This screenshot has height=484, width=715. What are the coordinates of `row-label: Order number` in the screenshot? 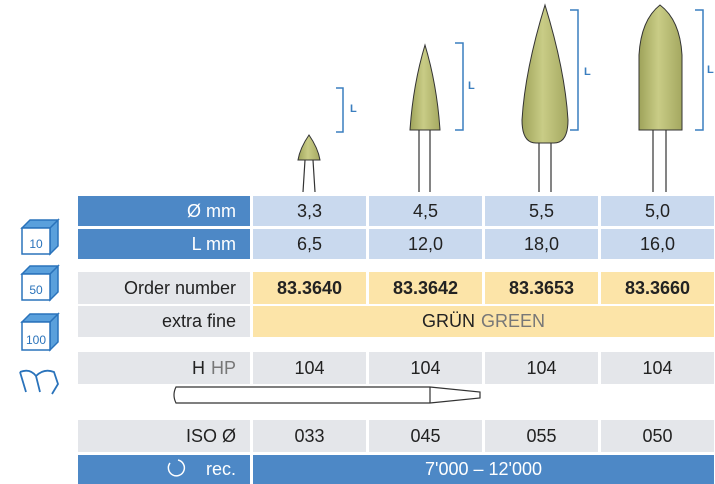 It's located at (164, 288).